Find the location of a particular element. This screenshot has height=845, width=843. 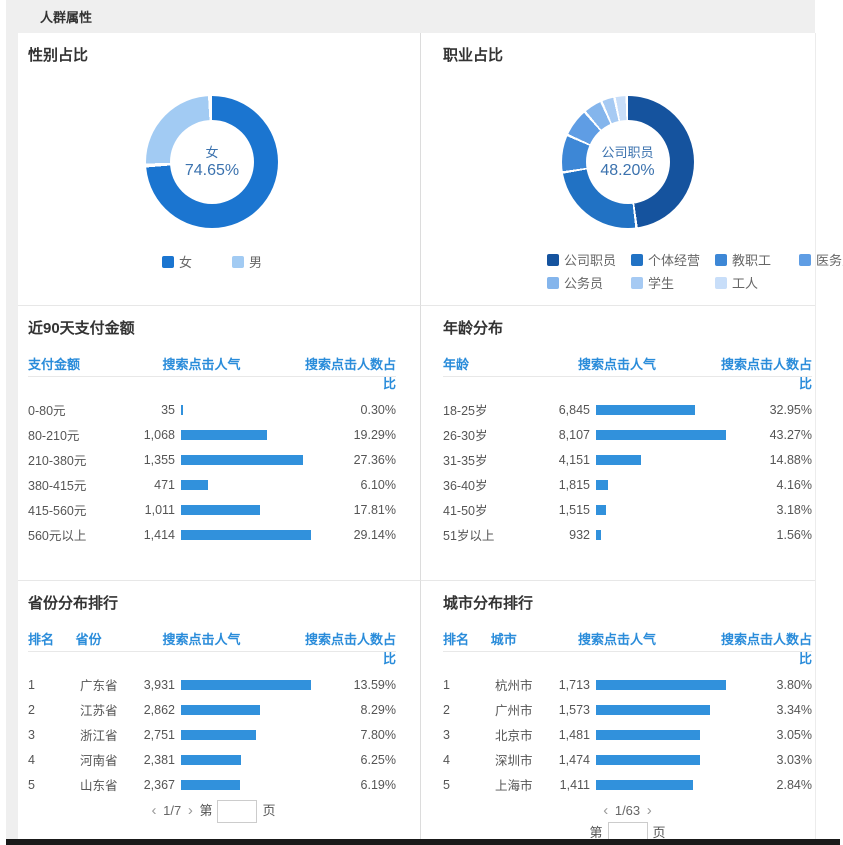

percent-cell: 3.18% is located at coordinates (794, 509).